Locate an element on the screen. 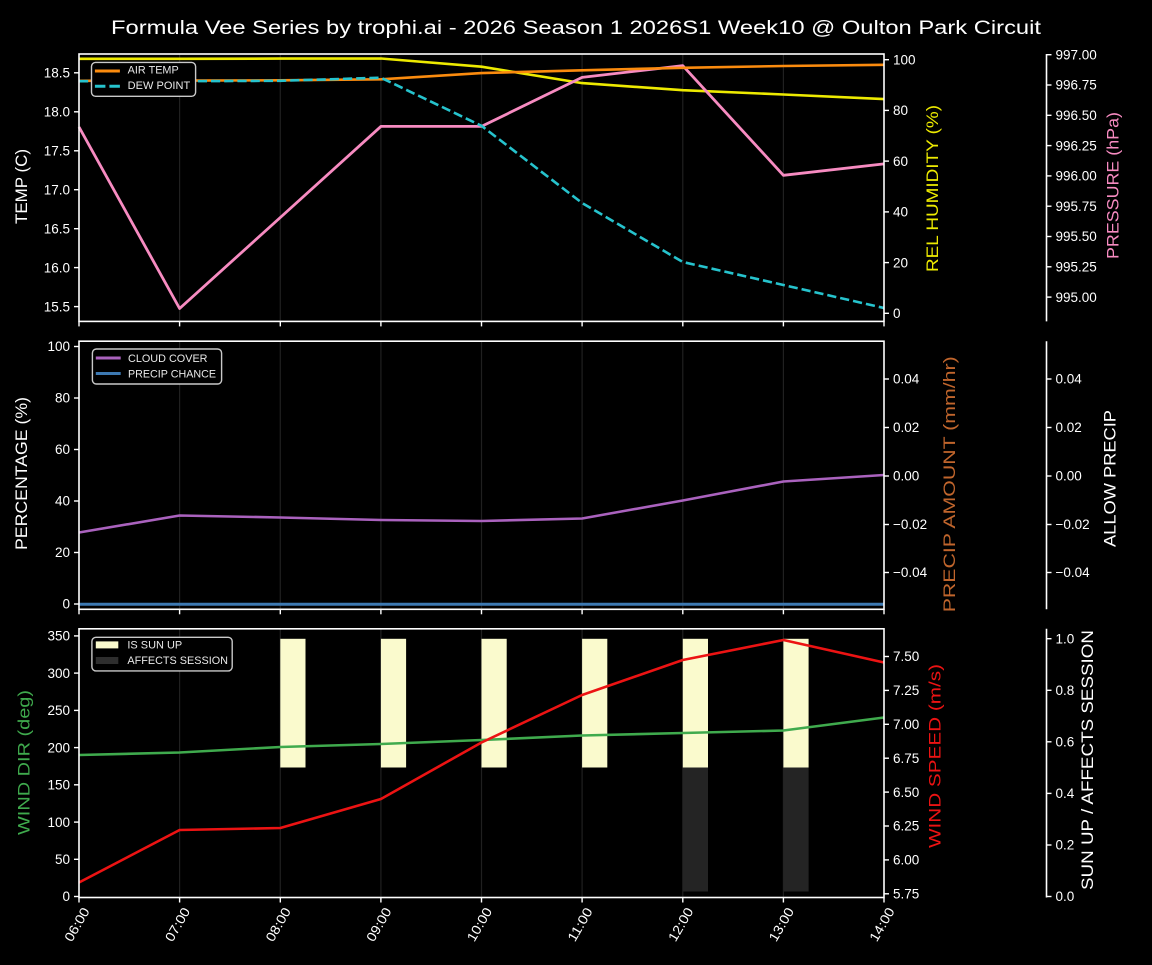  svg-text: 0.2 is located at coordinates (1065, 845).